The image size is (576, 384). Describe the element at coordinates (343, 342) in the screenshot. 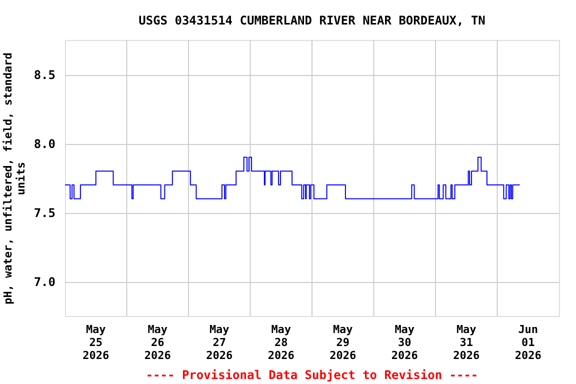

I see `x-tick-label: May 29 2026` at that location.